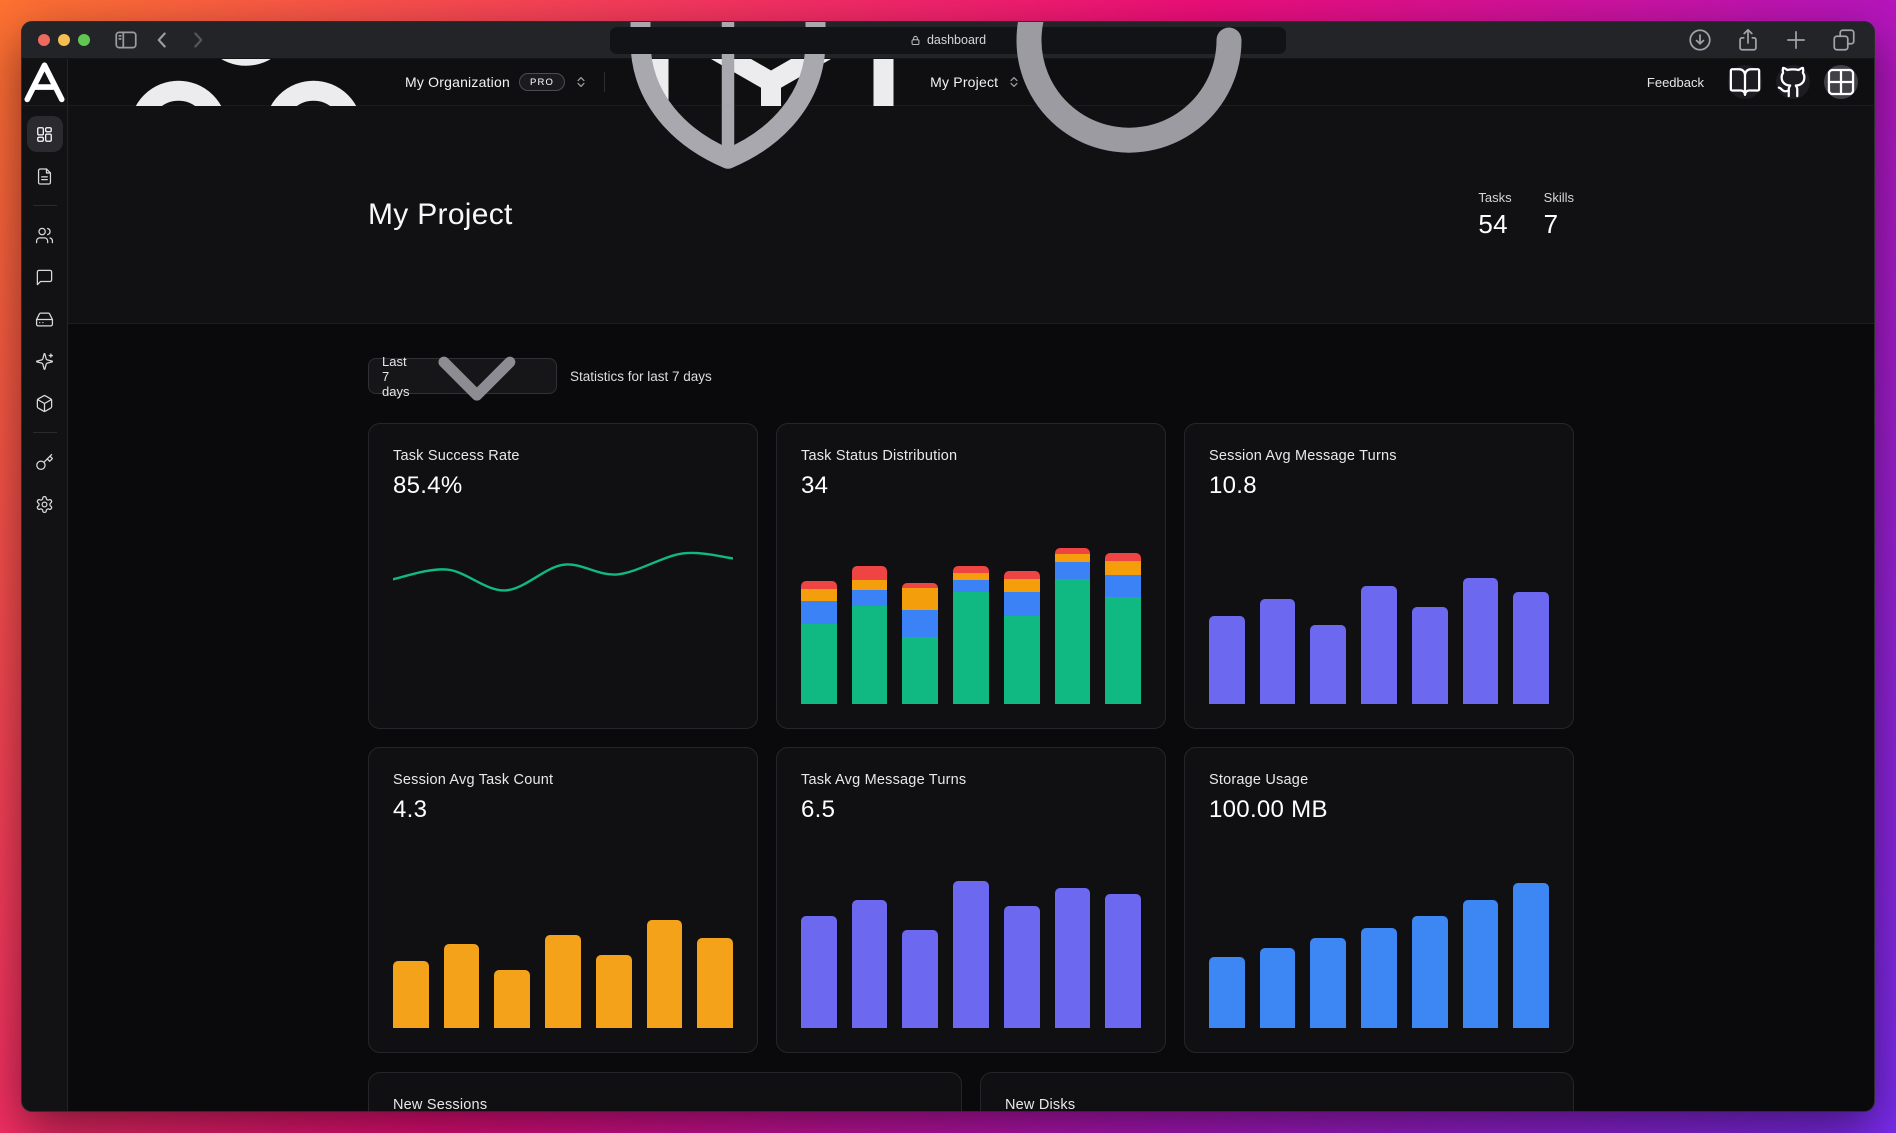  What do you see at coordinates (1129, 106) in the screenshot?
I see `reload-icon` at bounding box center [1129, 106].